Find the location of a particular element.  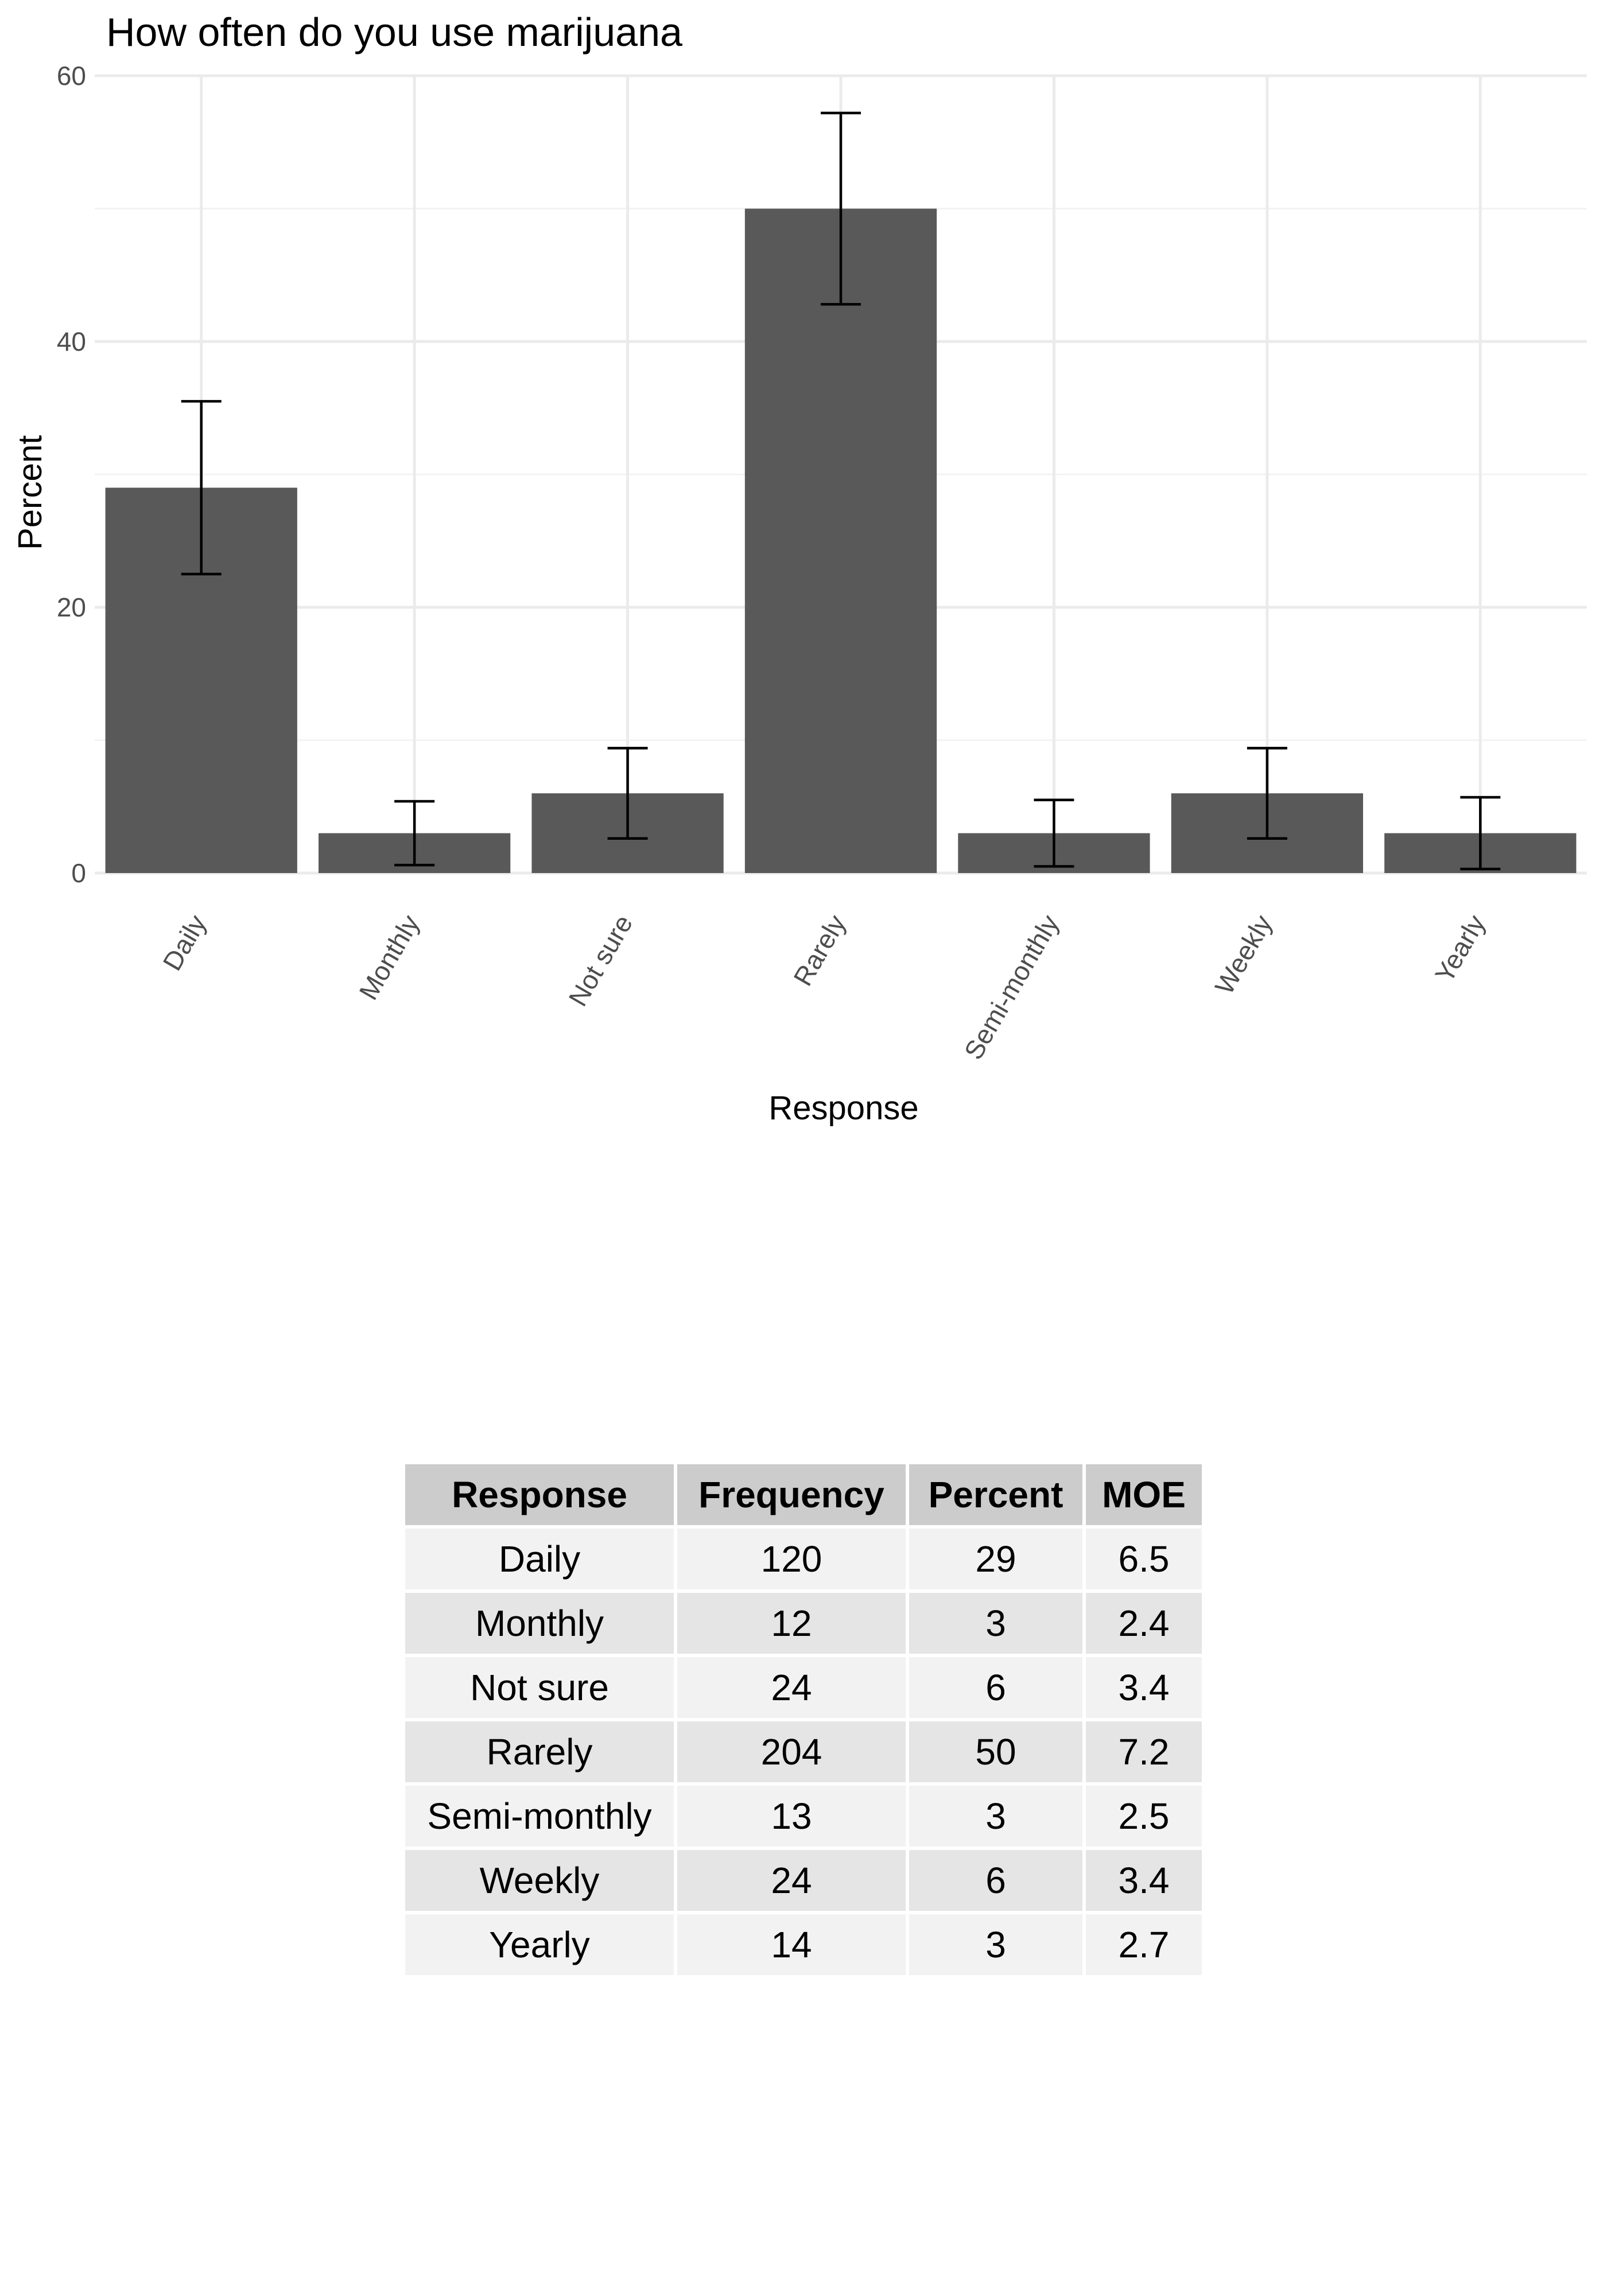

cell-response: Semi-monthly is located at coordinates (539, 1816).